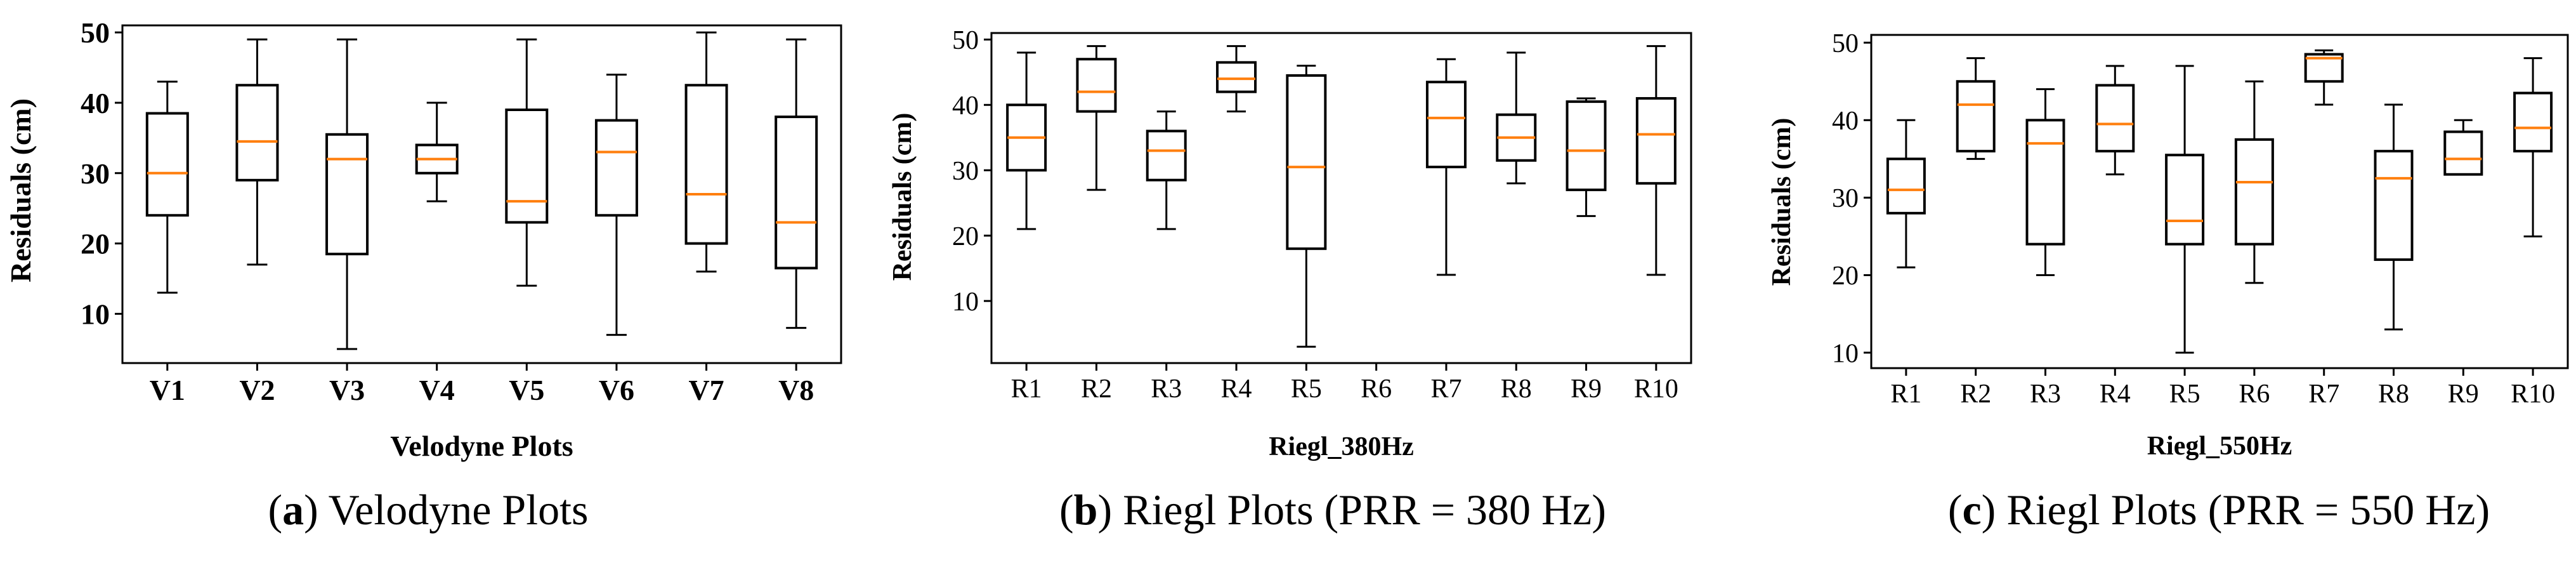 The width and height of the screenshot is (2576, 563). What do you see at coordinates (1365, 510) in the screenshot?
I see `caption-label: Riegl Plots (PRR = 380 Hz)` at bounding box center [1365, 510].